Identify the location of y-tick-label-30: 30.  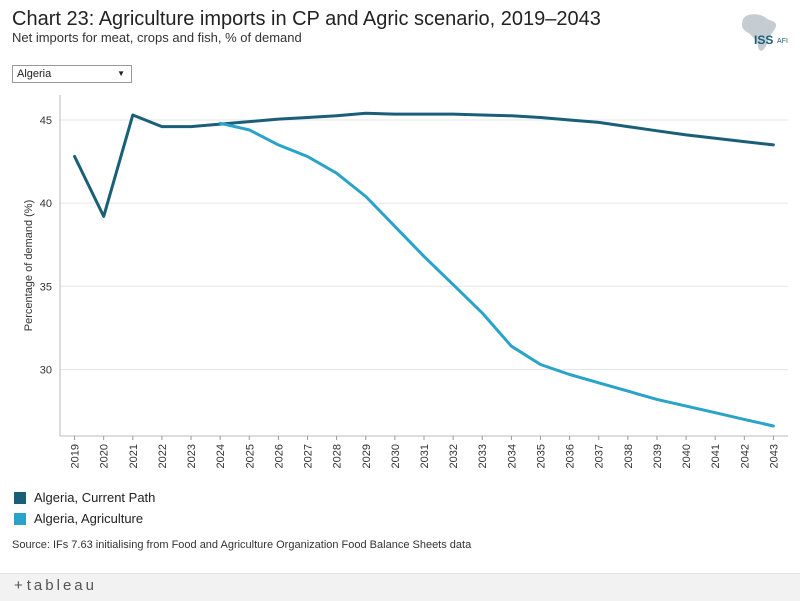
(46, 370).